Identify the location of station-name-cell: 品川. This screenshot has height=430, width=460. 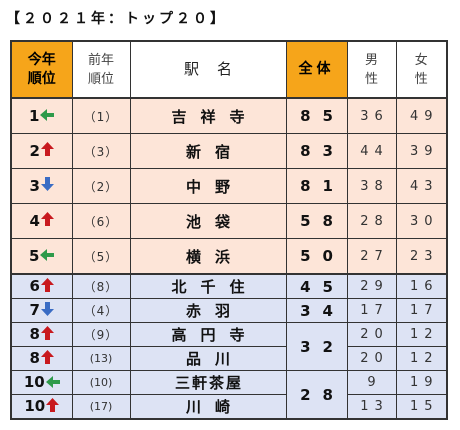
(208, 358).